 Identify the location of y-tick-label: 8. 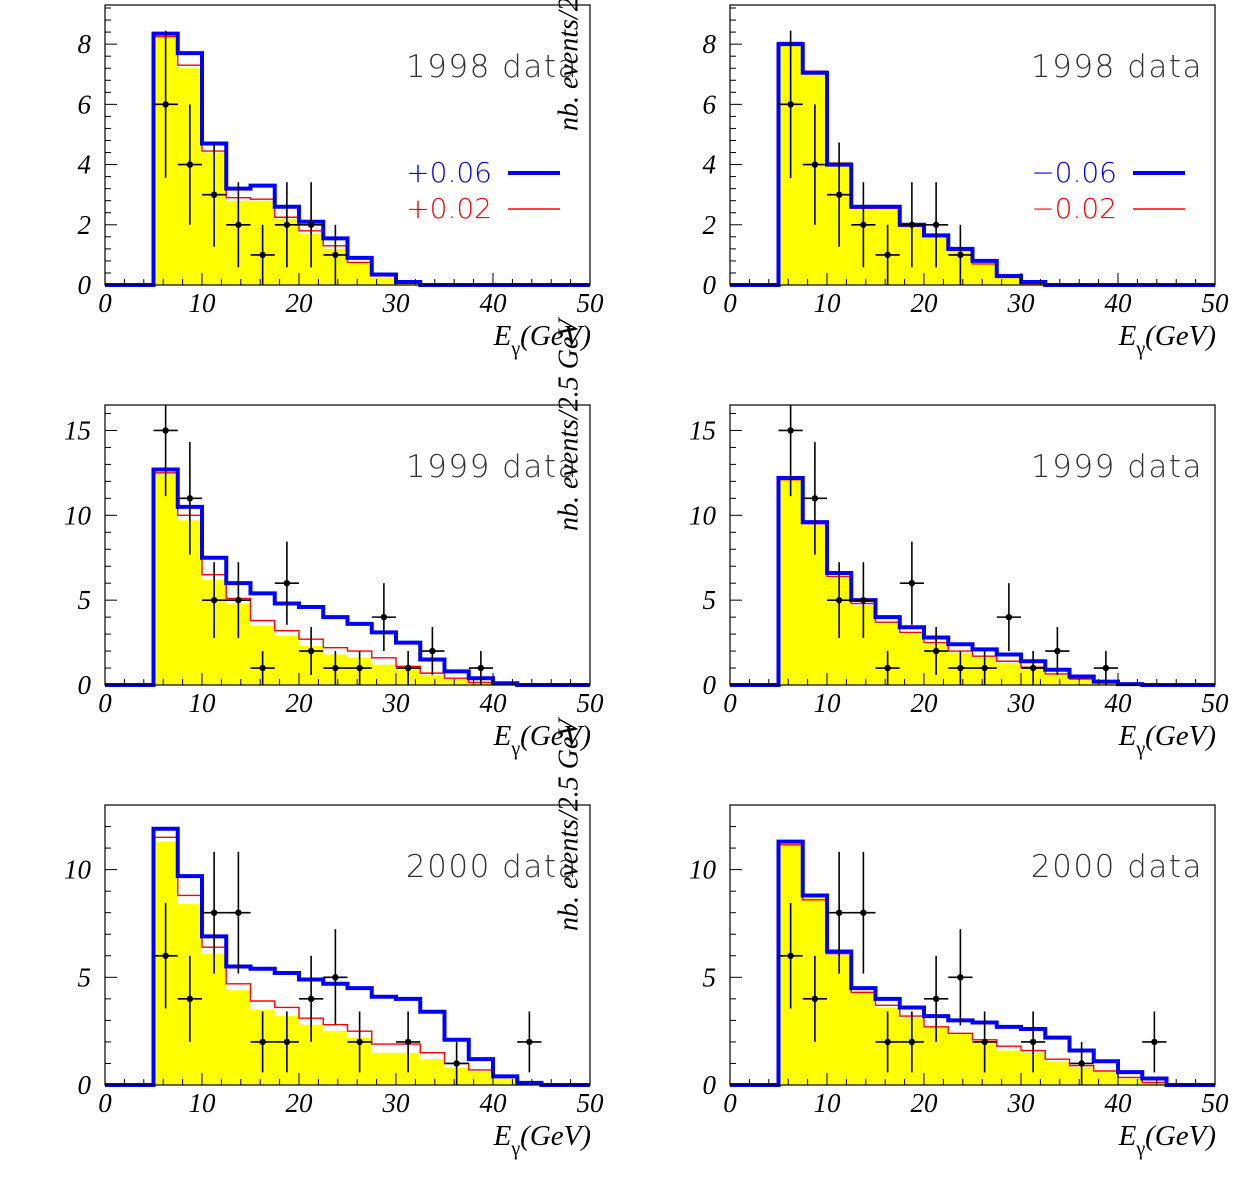
(85, 44).